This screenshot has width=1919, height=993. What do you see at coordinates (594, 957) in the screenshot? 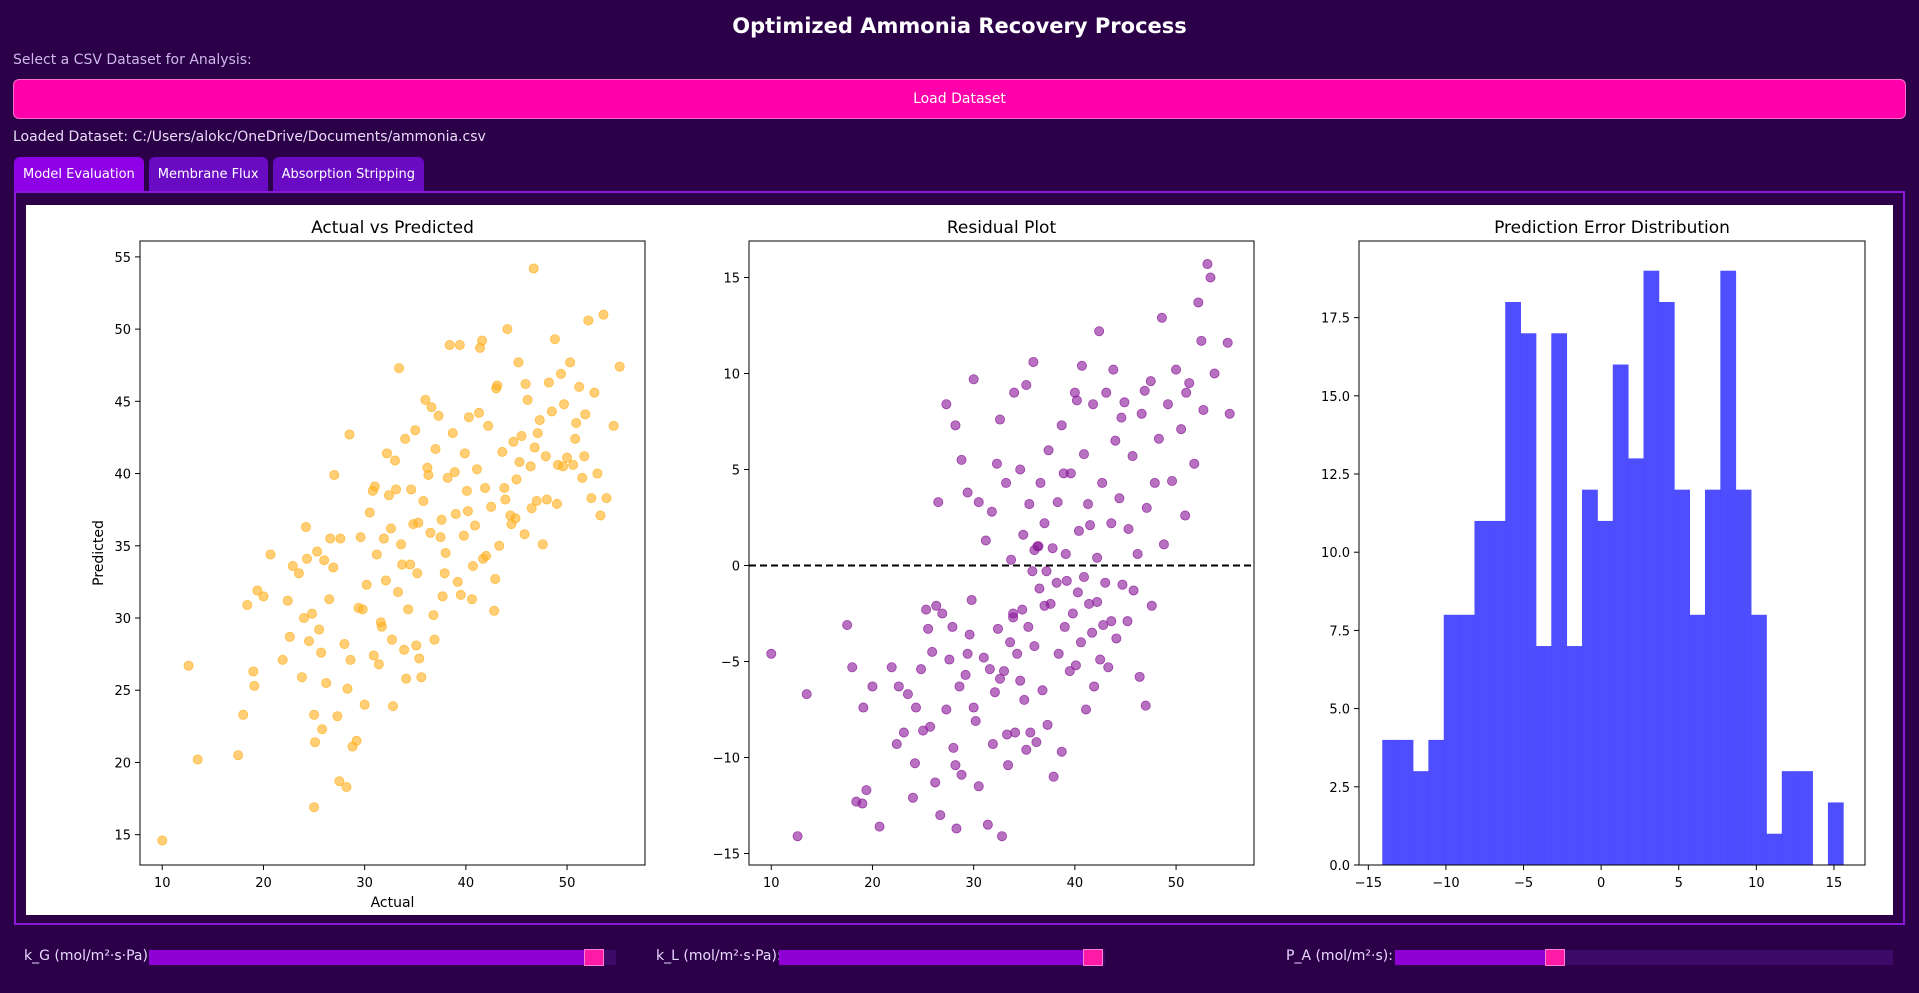
I see `kg-slider-thumb` at bounding box center [594, 957].